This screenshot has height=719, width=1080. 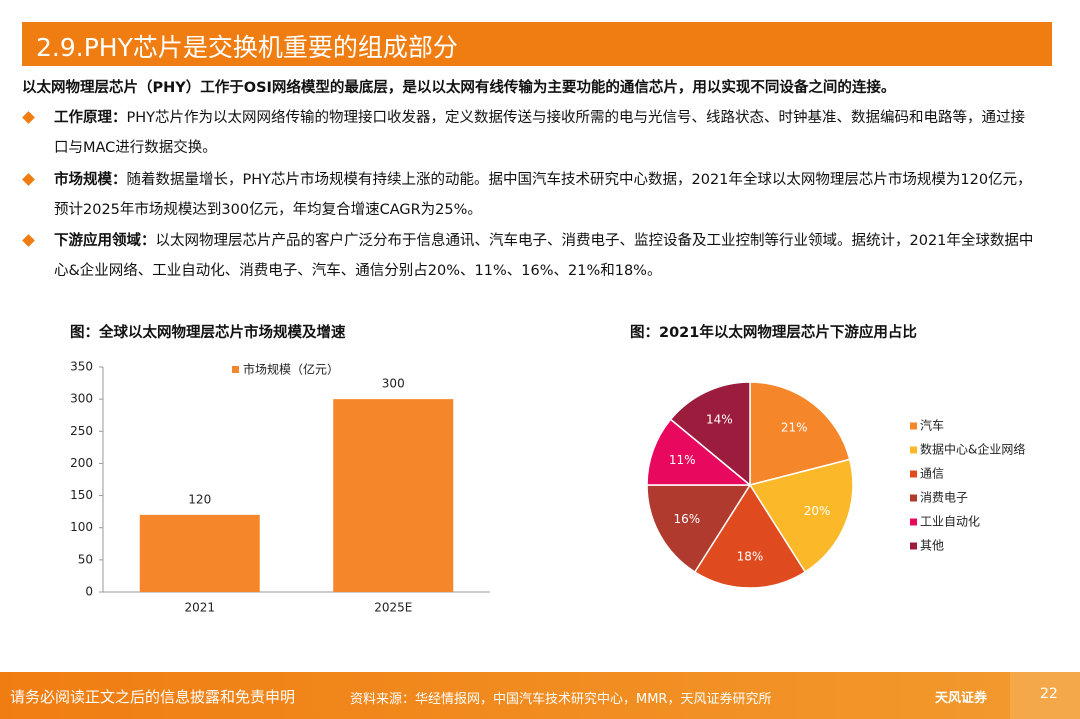 What do you see at coordinates (817, 511) in the screenshot?
I see `data-label: 20%` at bounding box center [817, 511].